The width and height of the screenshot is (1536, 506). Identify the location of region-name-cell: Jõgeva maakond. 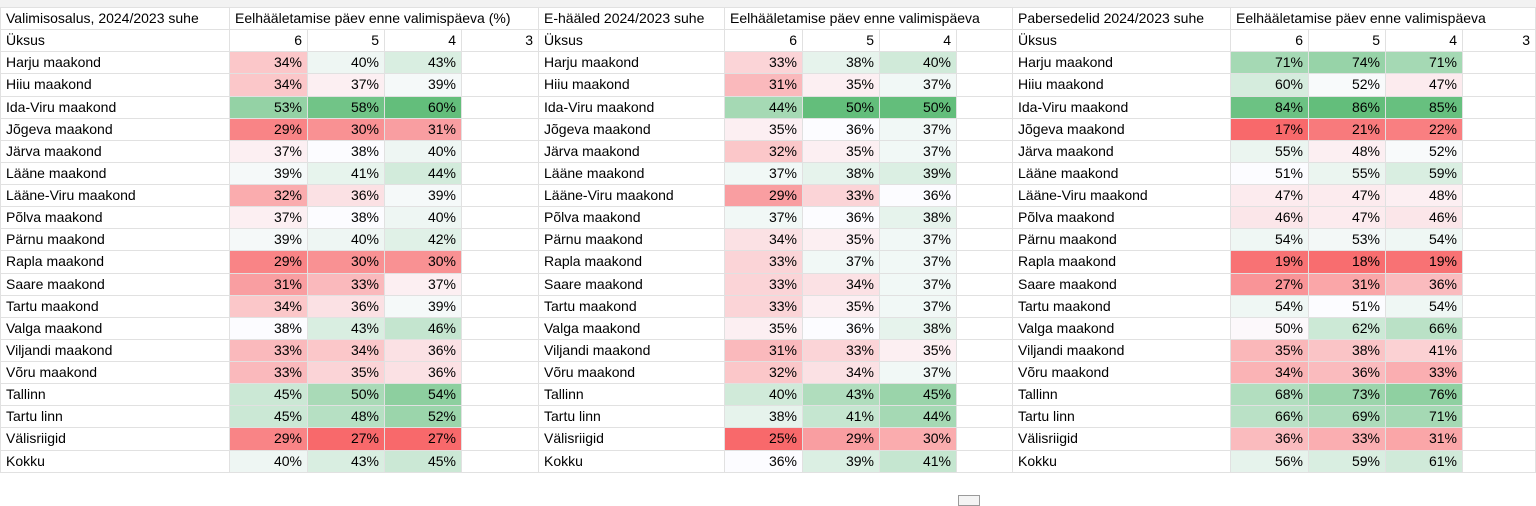
(1121, 129).